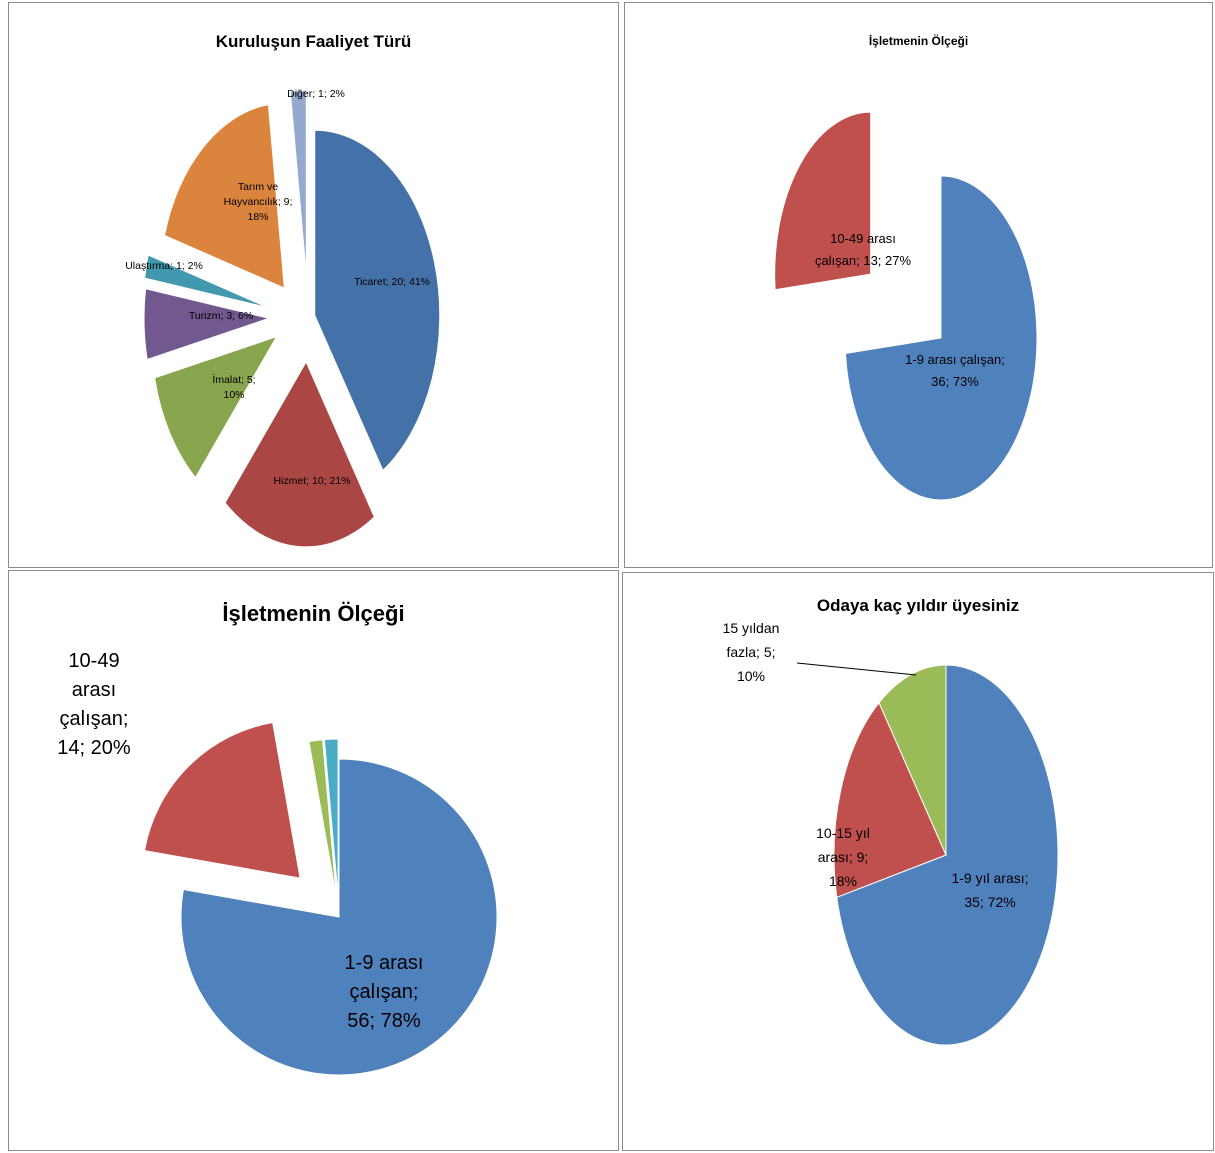  What do you see at coordinates (216, 407) in the screenshot?
I see `pie-slice-i-malat` at bounding box center [216, 407].